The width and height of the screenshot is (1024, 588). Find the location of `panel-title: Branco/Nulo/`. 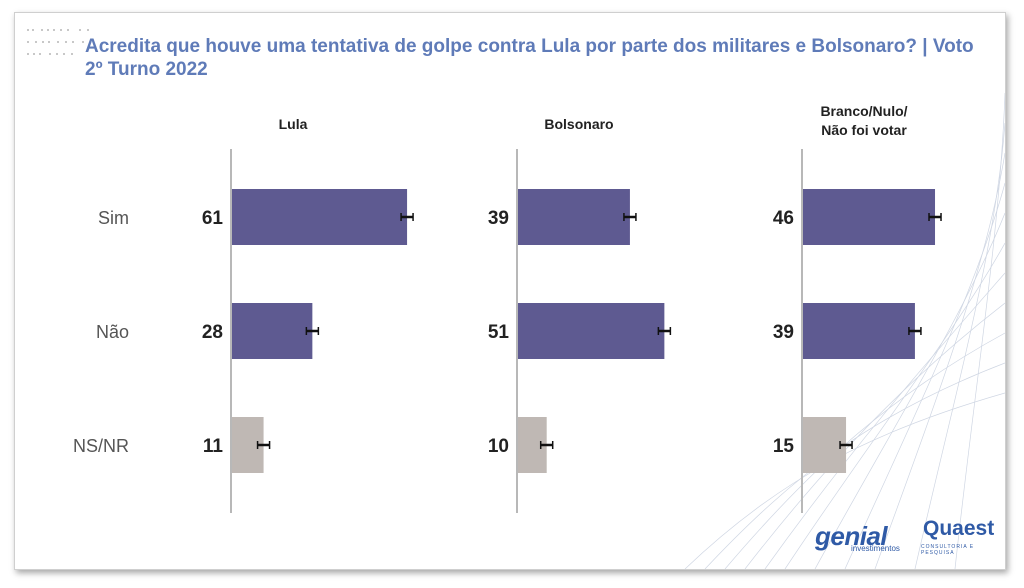

panel-title: Branco/Nulo/ is located at coordinates (863, 111).